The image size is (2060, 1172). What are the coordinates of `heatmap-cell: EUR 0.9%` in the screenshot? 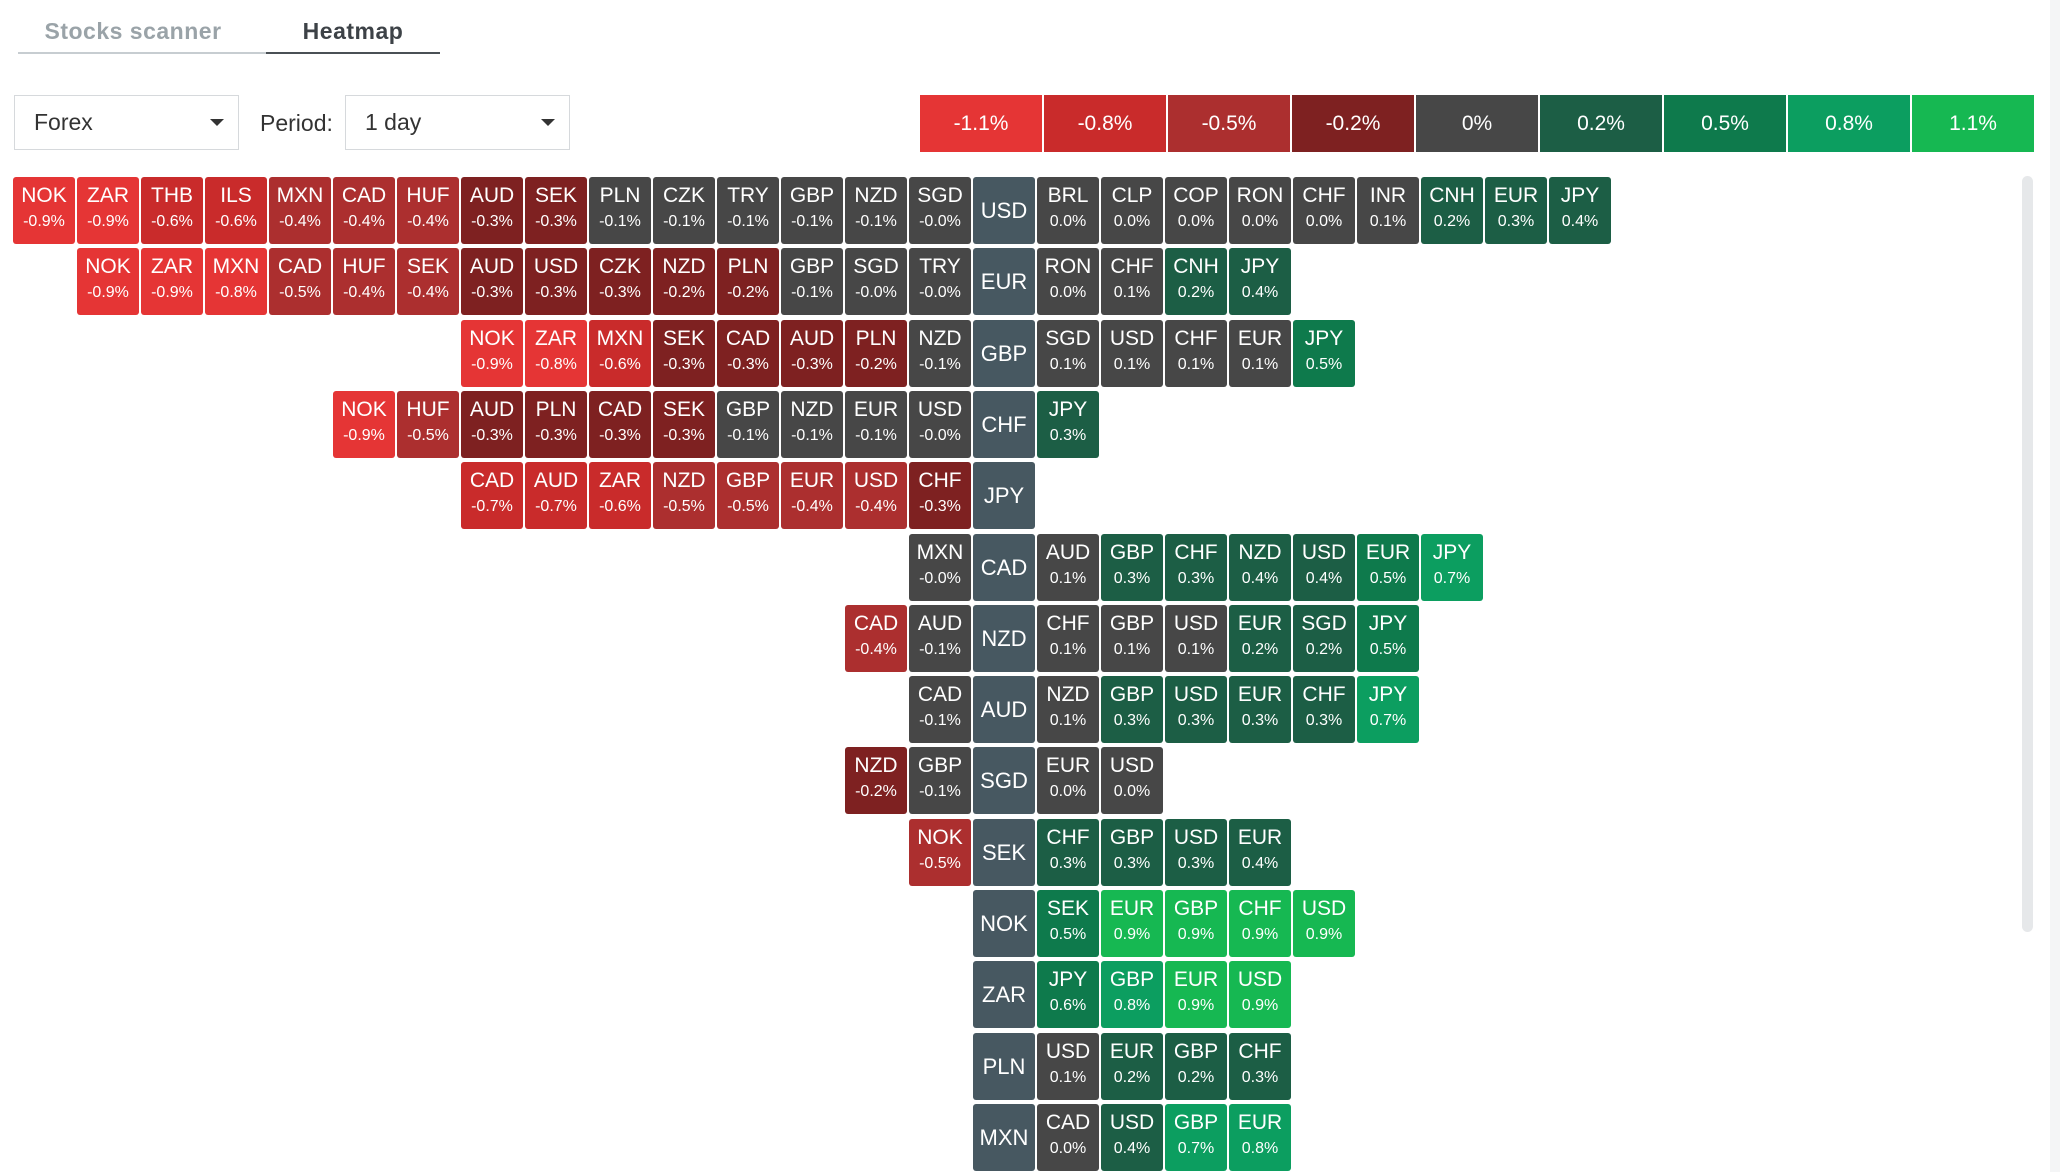 It's located at (1132, 923).